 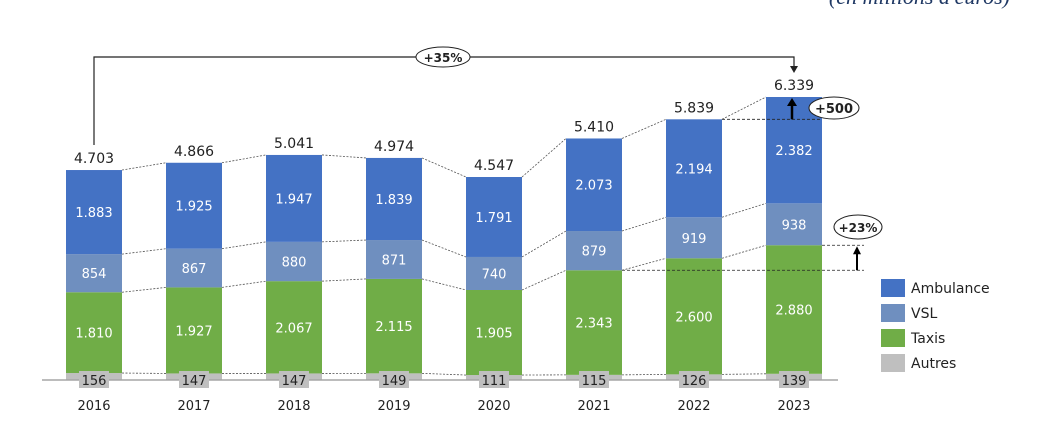 I want to click on arrow-down-icon, so click(x=794, y=69).